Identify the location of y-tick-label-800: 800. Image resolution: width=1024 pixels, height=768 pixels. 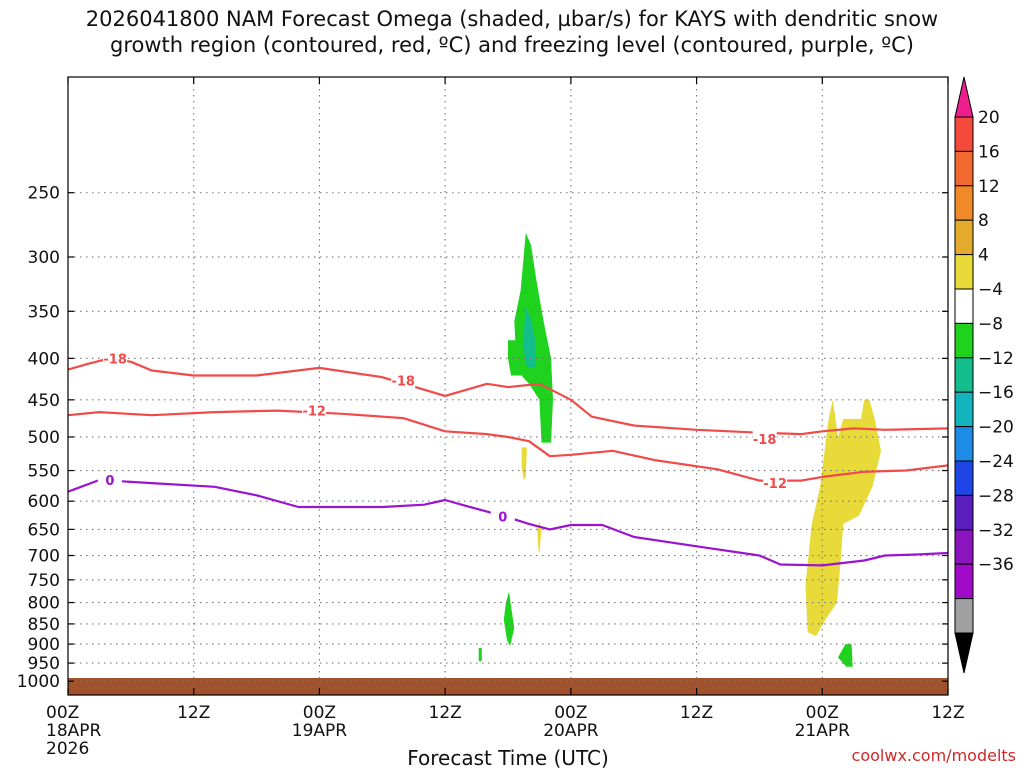
(44, 604).